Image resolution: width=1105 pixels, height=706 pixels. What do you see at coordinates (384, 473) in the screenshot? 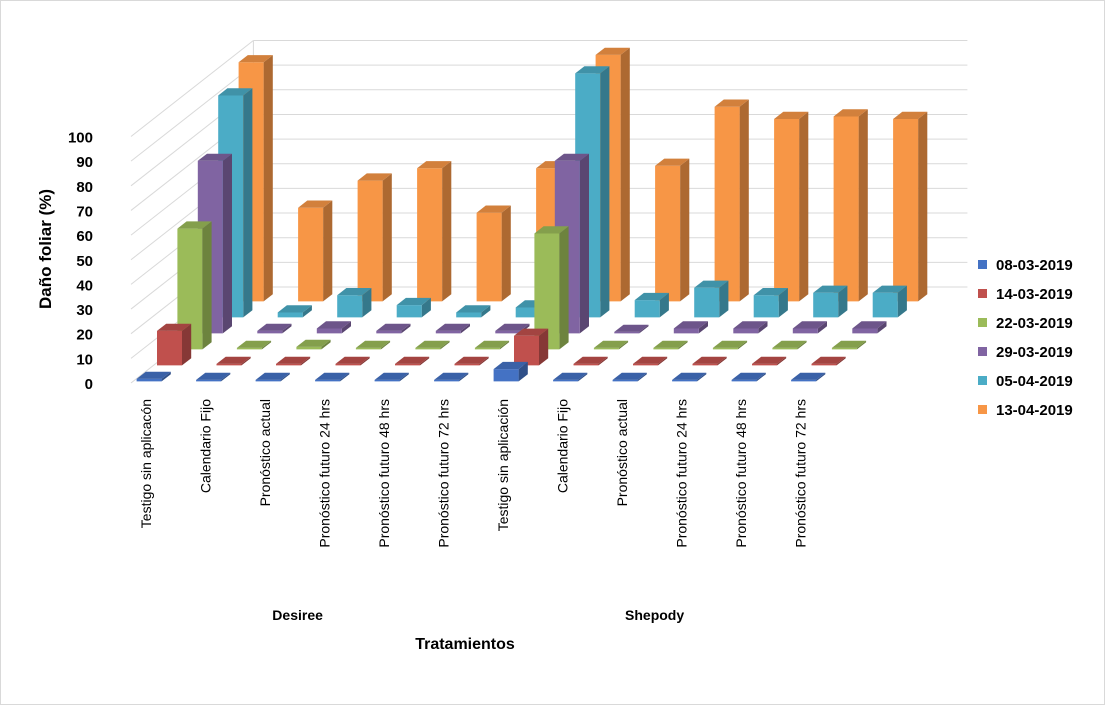
I see `category-label: Pronóstico futuro 48 hrs` at bounding box center [384, 473].